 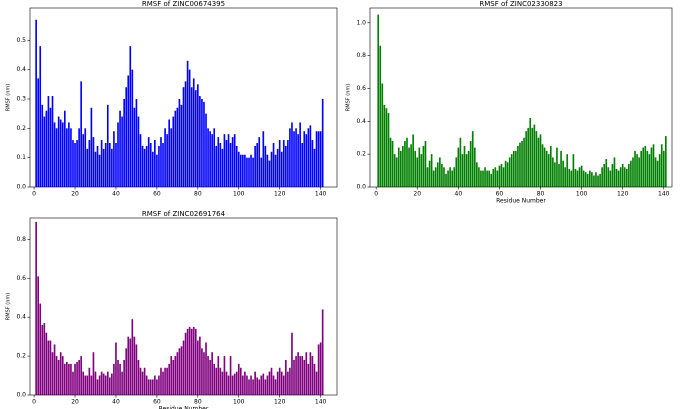 I want to click on y-tick-label: 0.1, so click(x=21, y=157).